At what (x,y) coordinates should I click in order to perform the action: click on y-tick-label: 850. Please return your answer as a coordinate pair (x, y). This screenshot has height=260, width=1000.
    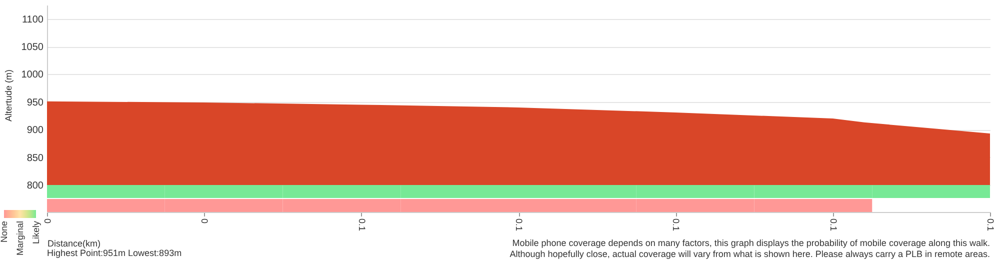
    Looking at the image, I should click on (35, 158).